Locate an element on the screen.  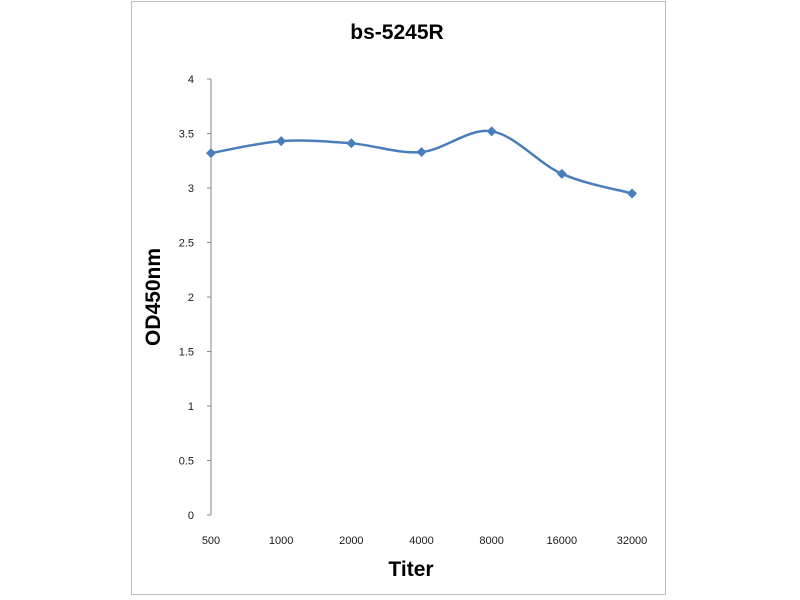
x-tick-label: 4000 is located at coordinates (421, 541).